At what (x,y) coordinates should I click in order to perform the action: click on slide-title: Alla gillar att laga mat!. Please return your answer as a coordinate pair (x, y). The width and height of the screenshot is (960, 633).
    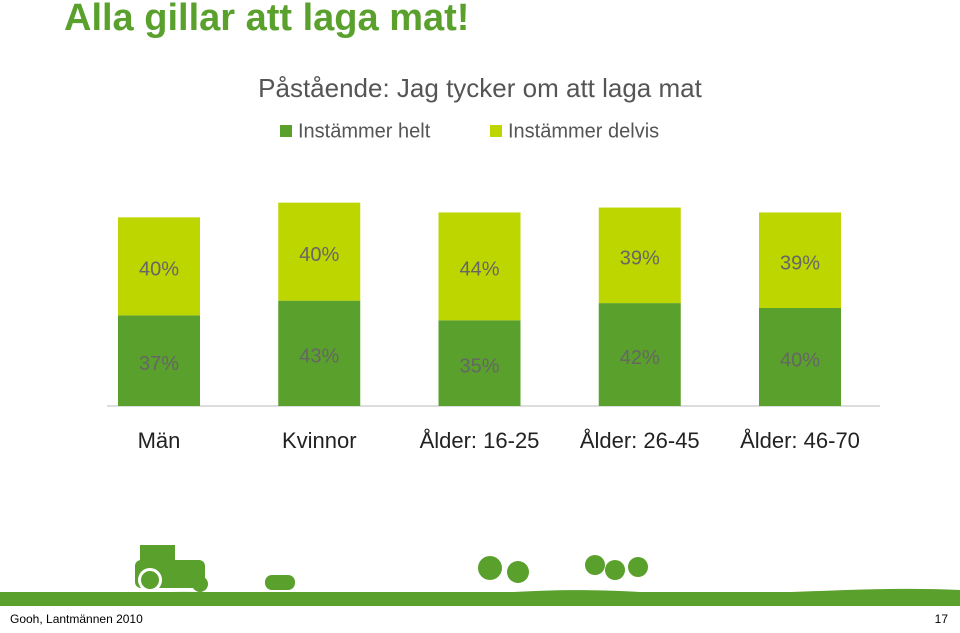
    Looking at the image, I should click on (266, 19).